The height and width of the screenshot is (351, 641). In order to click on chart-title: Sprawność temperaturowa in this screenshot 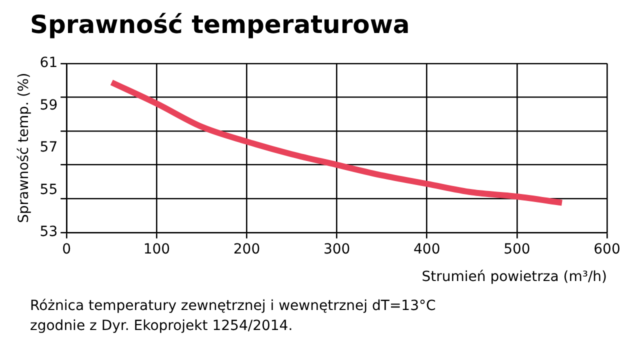, I will do `click(220, 24)`.